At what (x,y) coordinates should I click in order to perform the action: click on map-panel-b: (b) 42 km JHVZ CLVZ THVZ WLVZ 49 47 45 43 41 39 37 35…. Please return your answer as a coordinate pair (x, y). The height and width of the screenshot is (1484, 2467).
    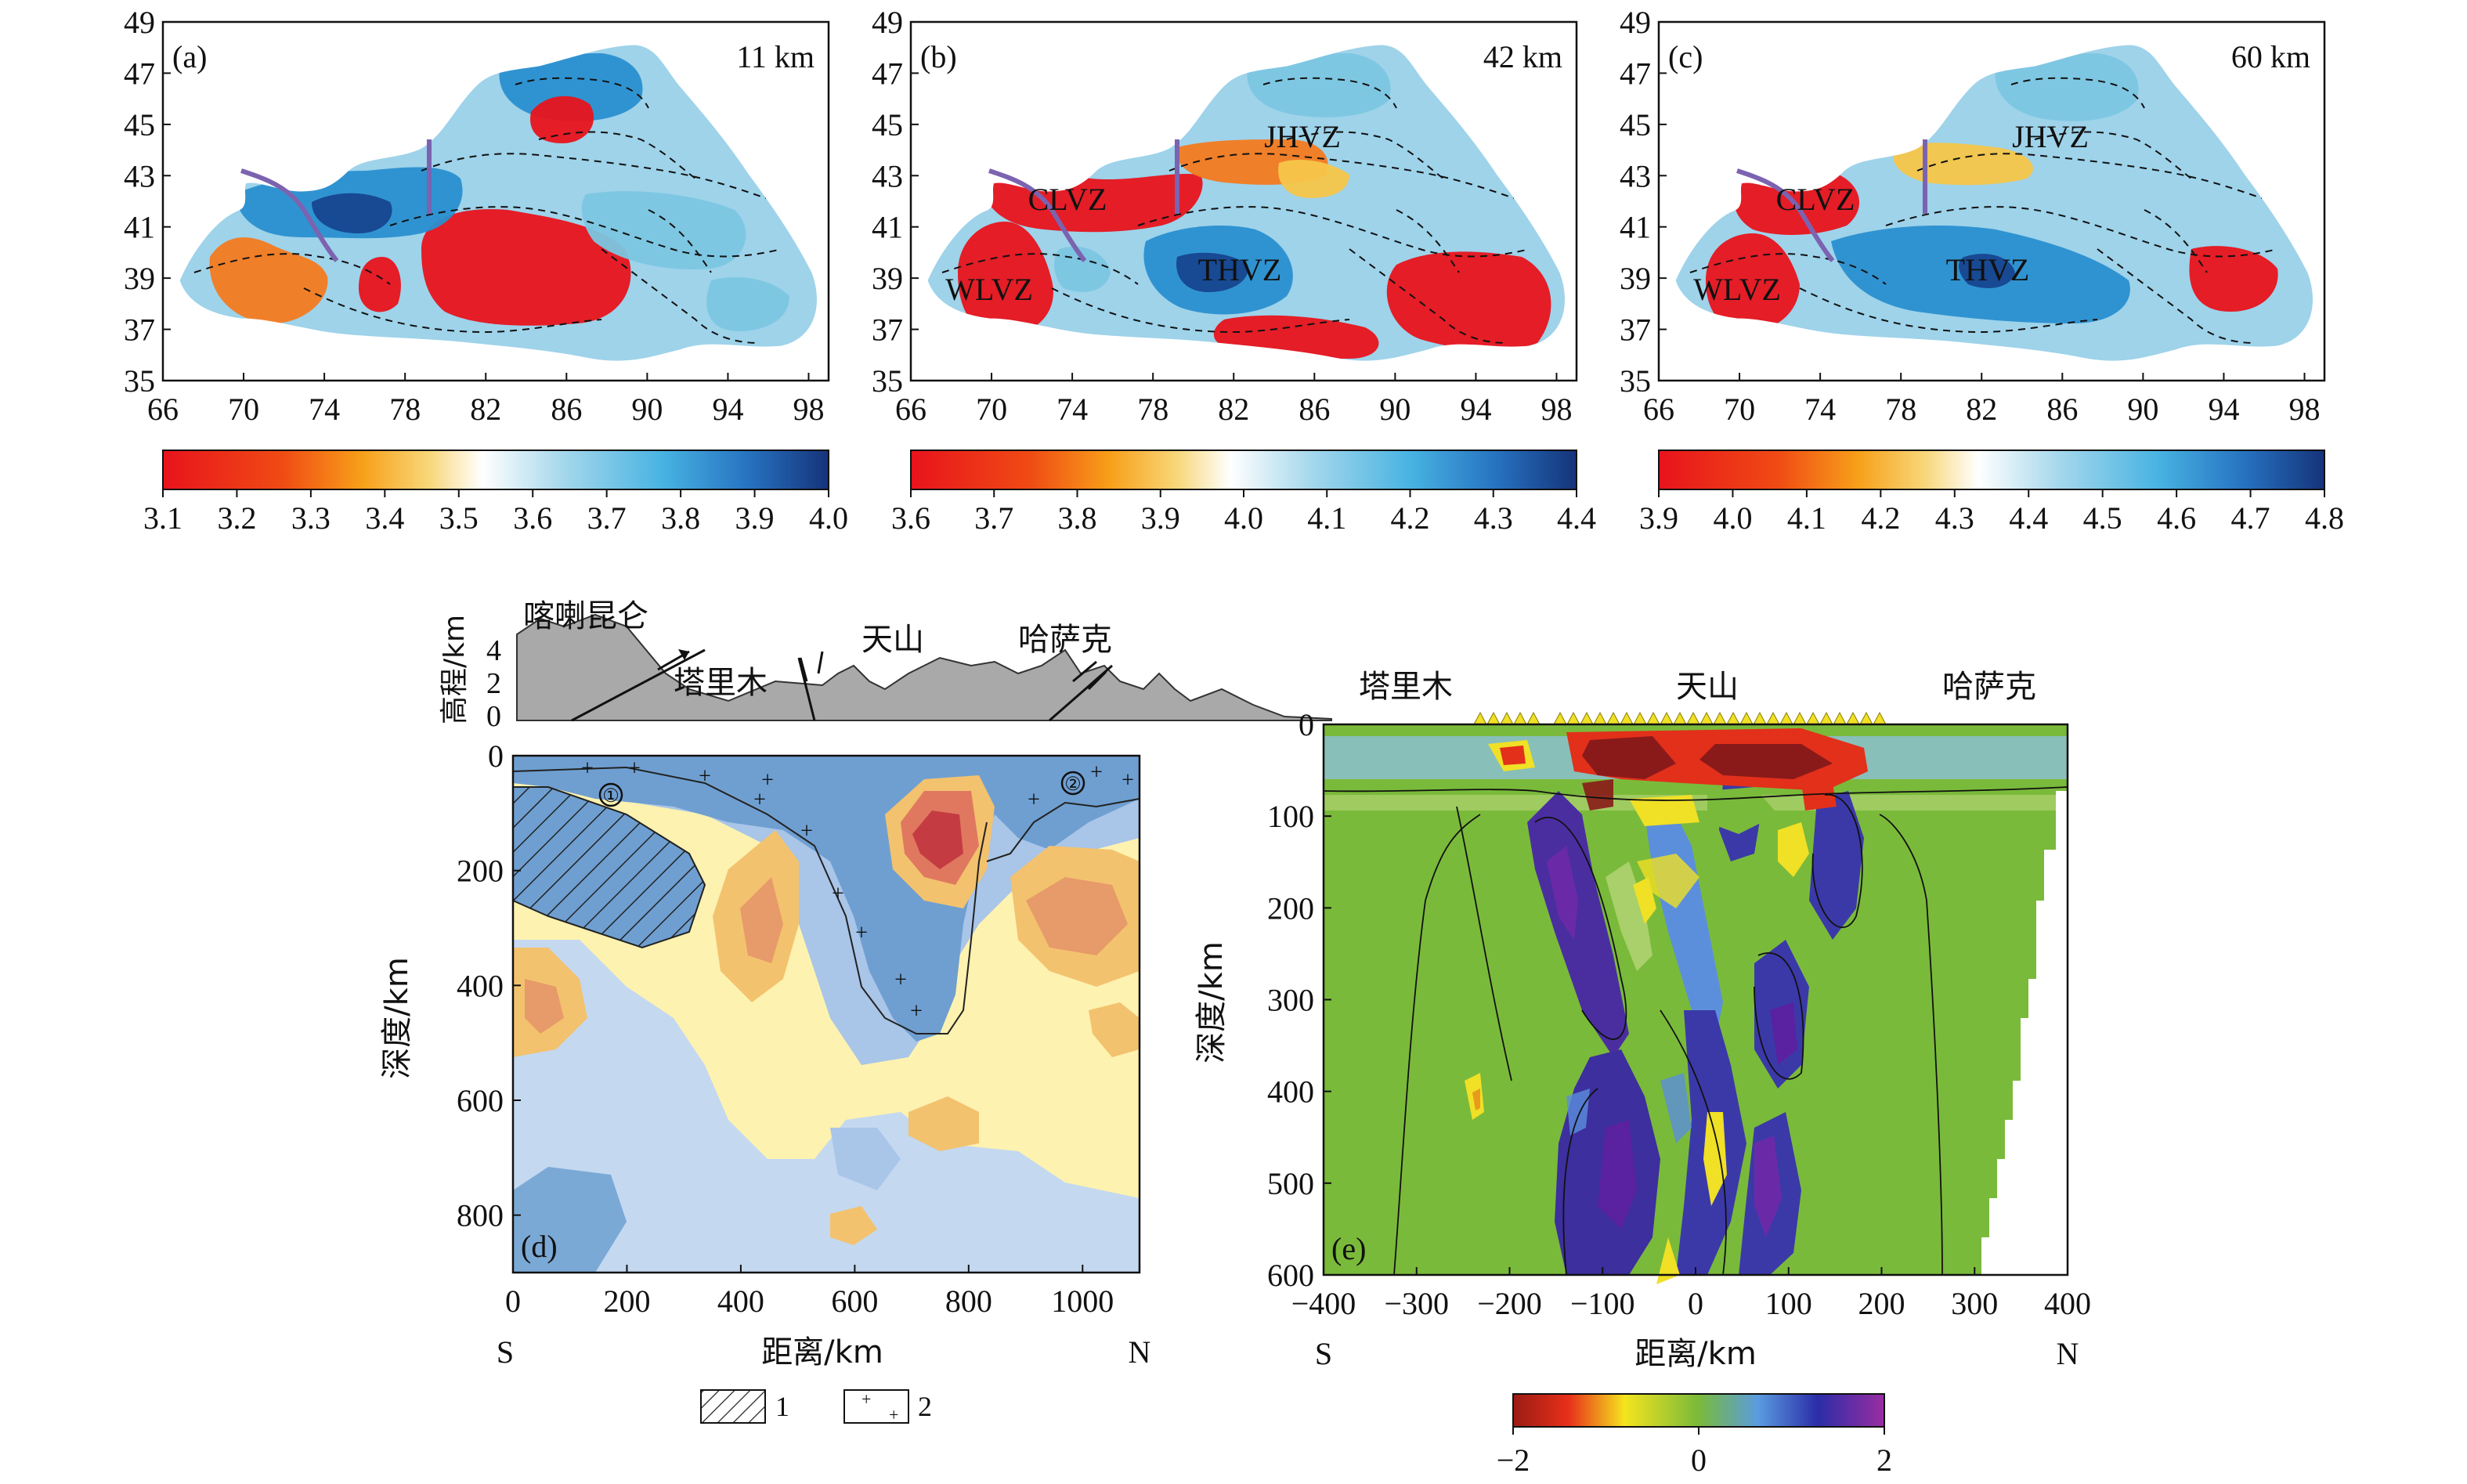
    Looking at the image, I should click on (1234, 270).